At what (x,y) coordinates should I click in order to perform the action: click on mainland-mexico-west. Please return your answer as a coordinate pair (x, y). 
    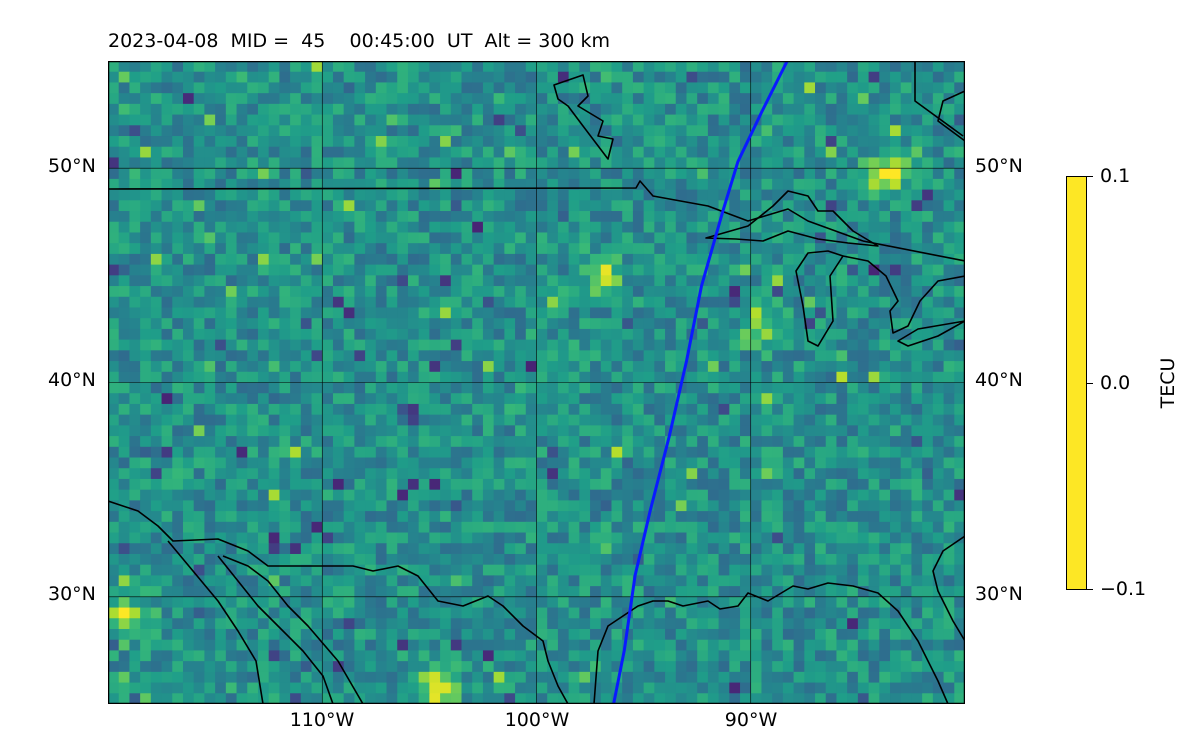
    Looking at the image, I should click on (293, 629).